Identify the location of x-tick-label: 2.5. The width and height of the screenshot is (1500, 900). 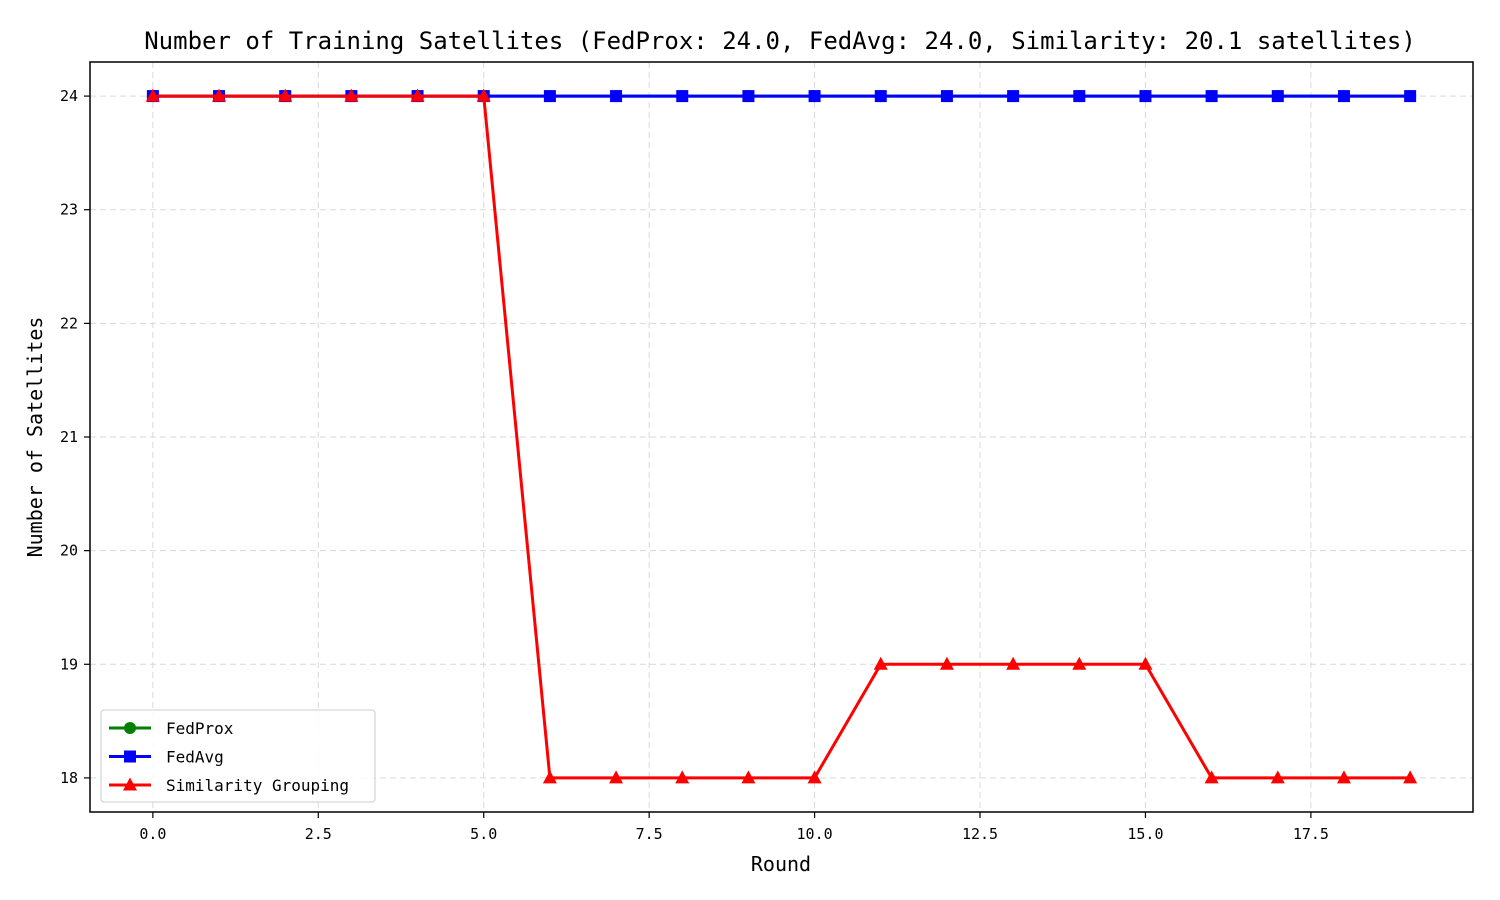
(318, 834).